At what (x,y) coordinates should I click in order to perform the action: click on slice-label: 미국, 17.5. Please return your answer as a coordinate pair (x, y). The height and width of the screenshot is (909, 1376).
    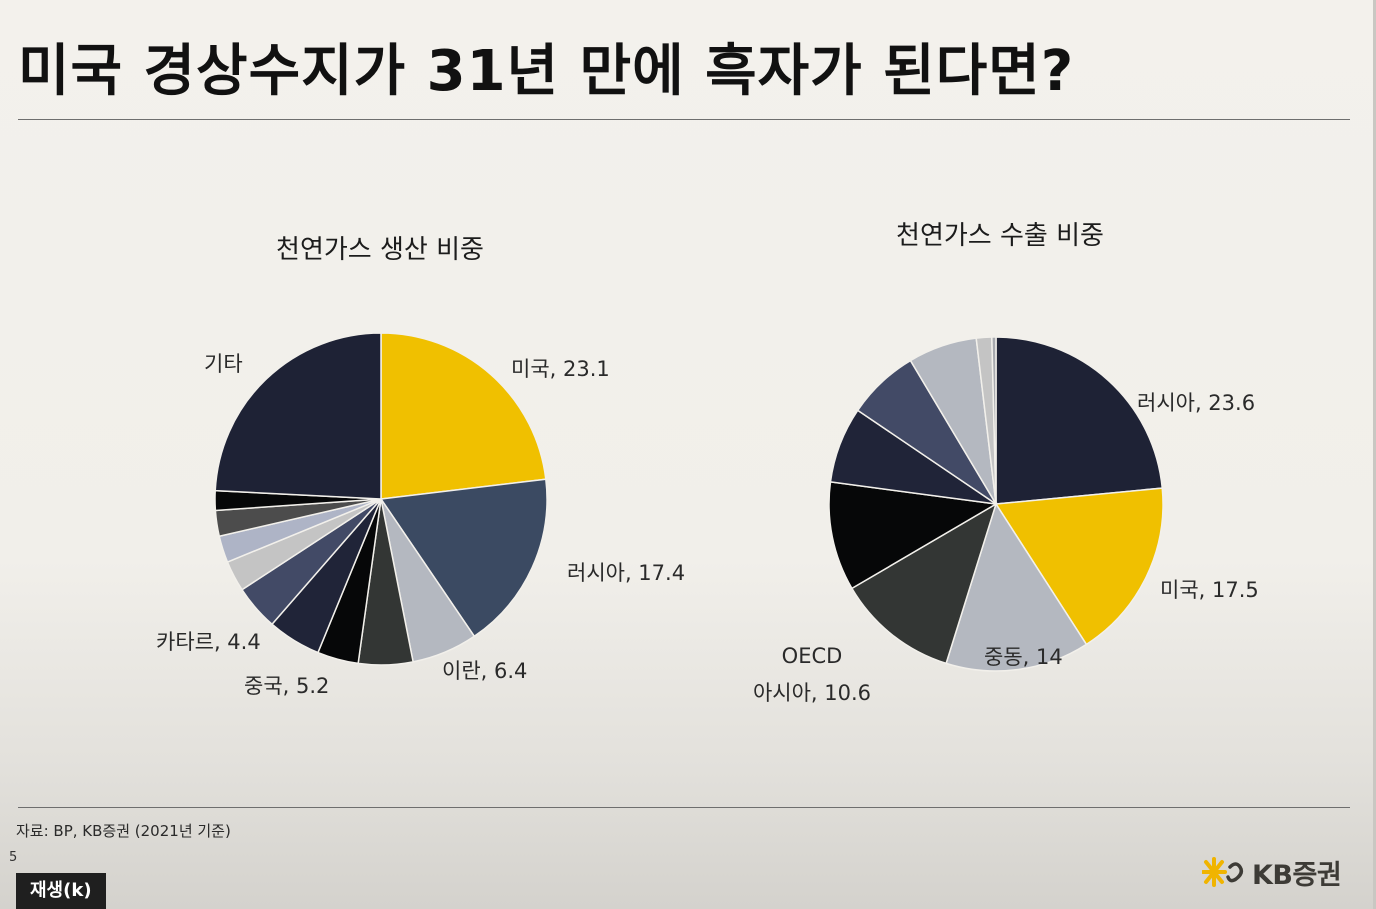
    Looking at the image, I should click on (1209, 590).